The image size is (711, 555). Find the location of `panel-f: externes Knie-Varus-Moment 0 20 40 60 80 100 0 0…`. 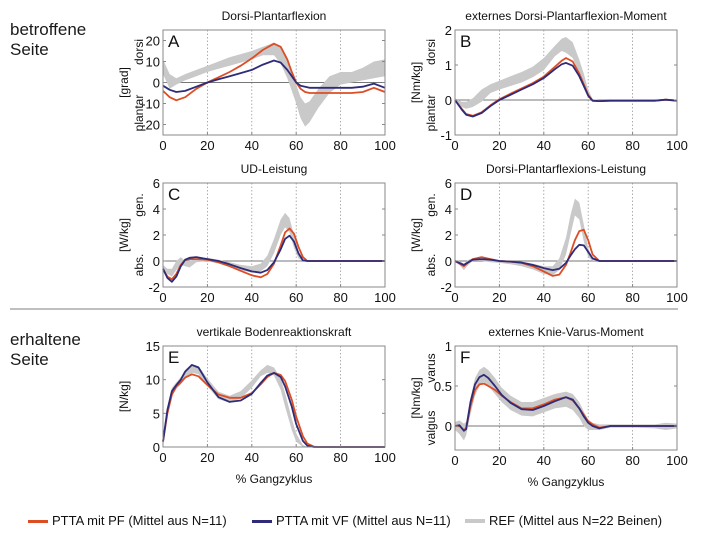

panel-f: externes Knie-Varus-Moment 0 20 40 60 80 100 0 0… is located at coordinates (548, 407).